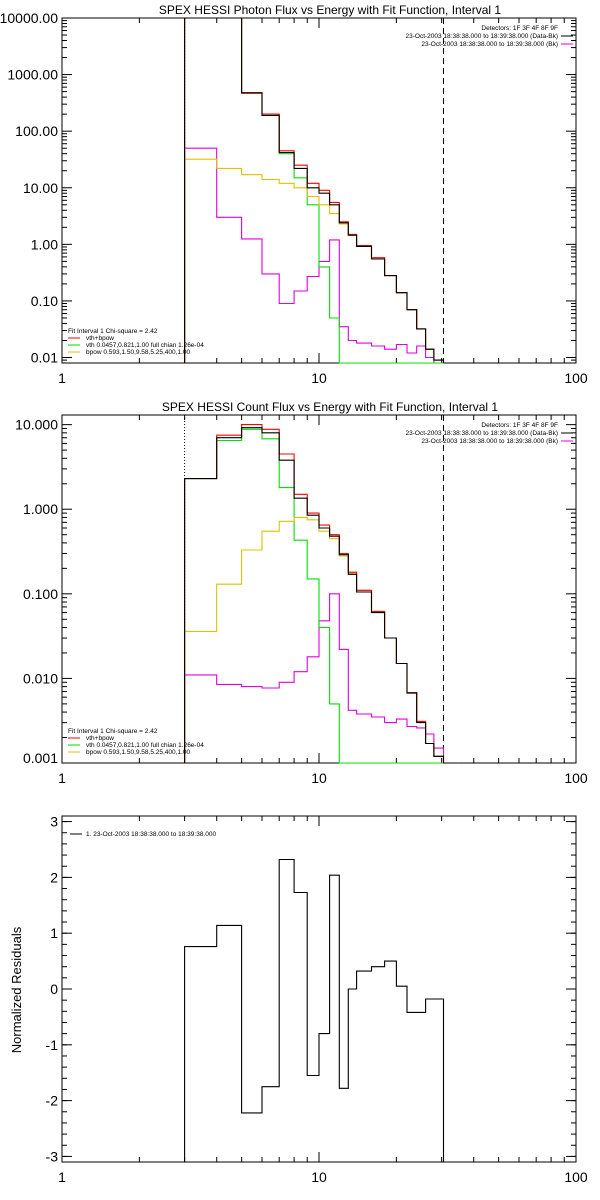  I want to click on count-legend-bpow: bpow 0.593,1.50,9.58,5.25,400,1.00, so click(138, 752).